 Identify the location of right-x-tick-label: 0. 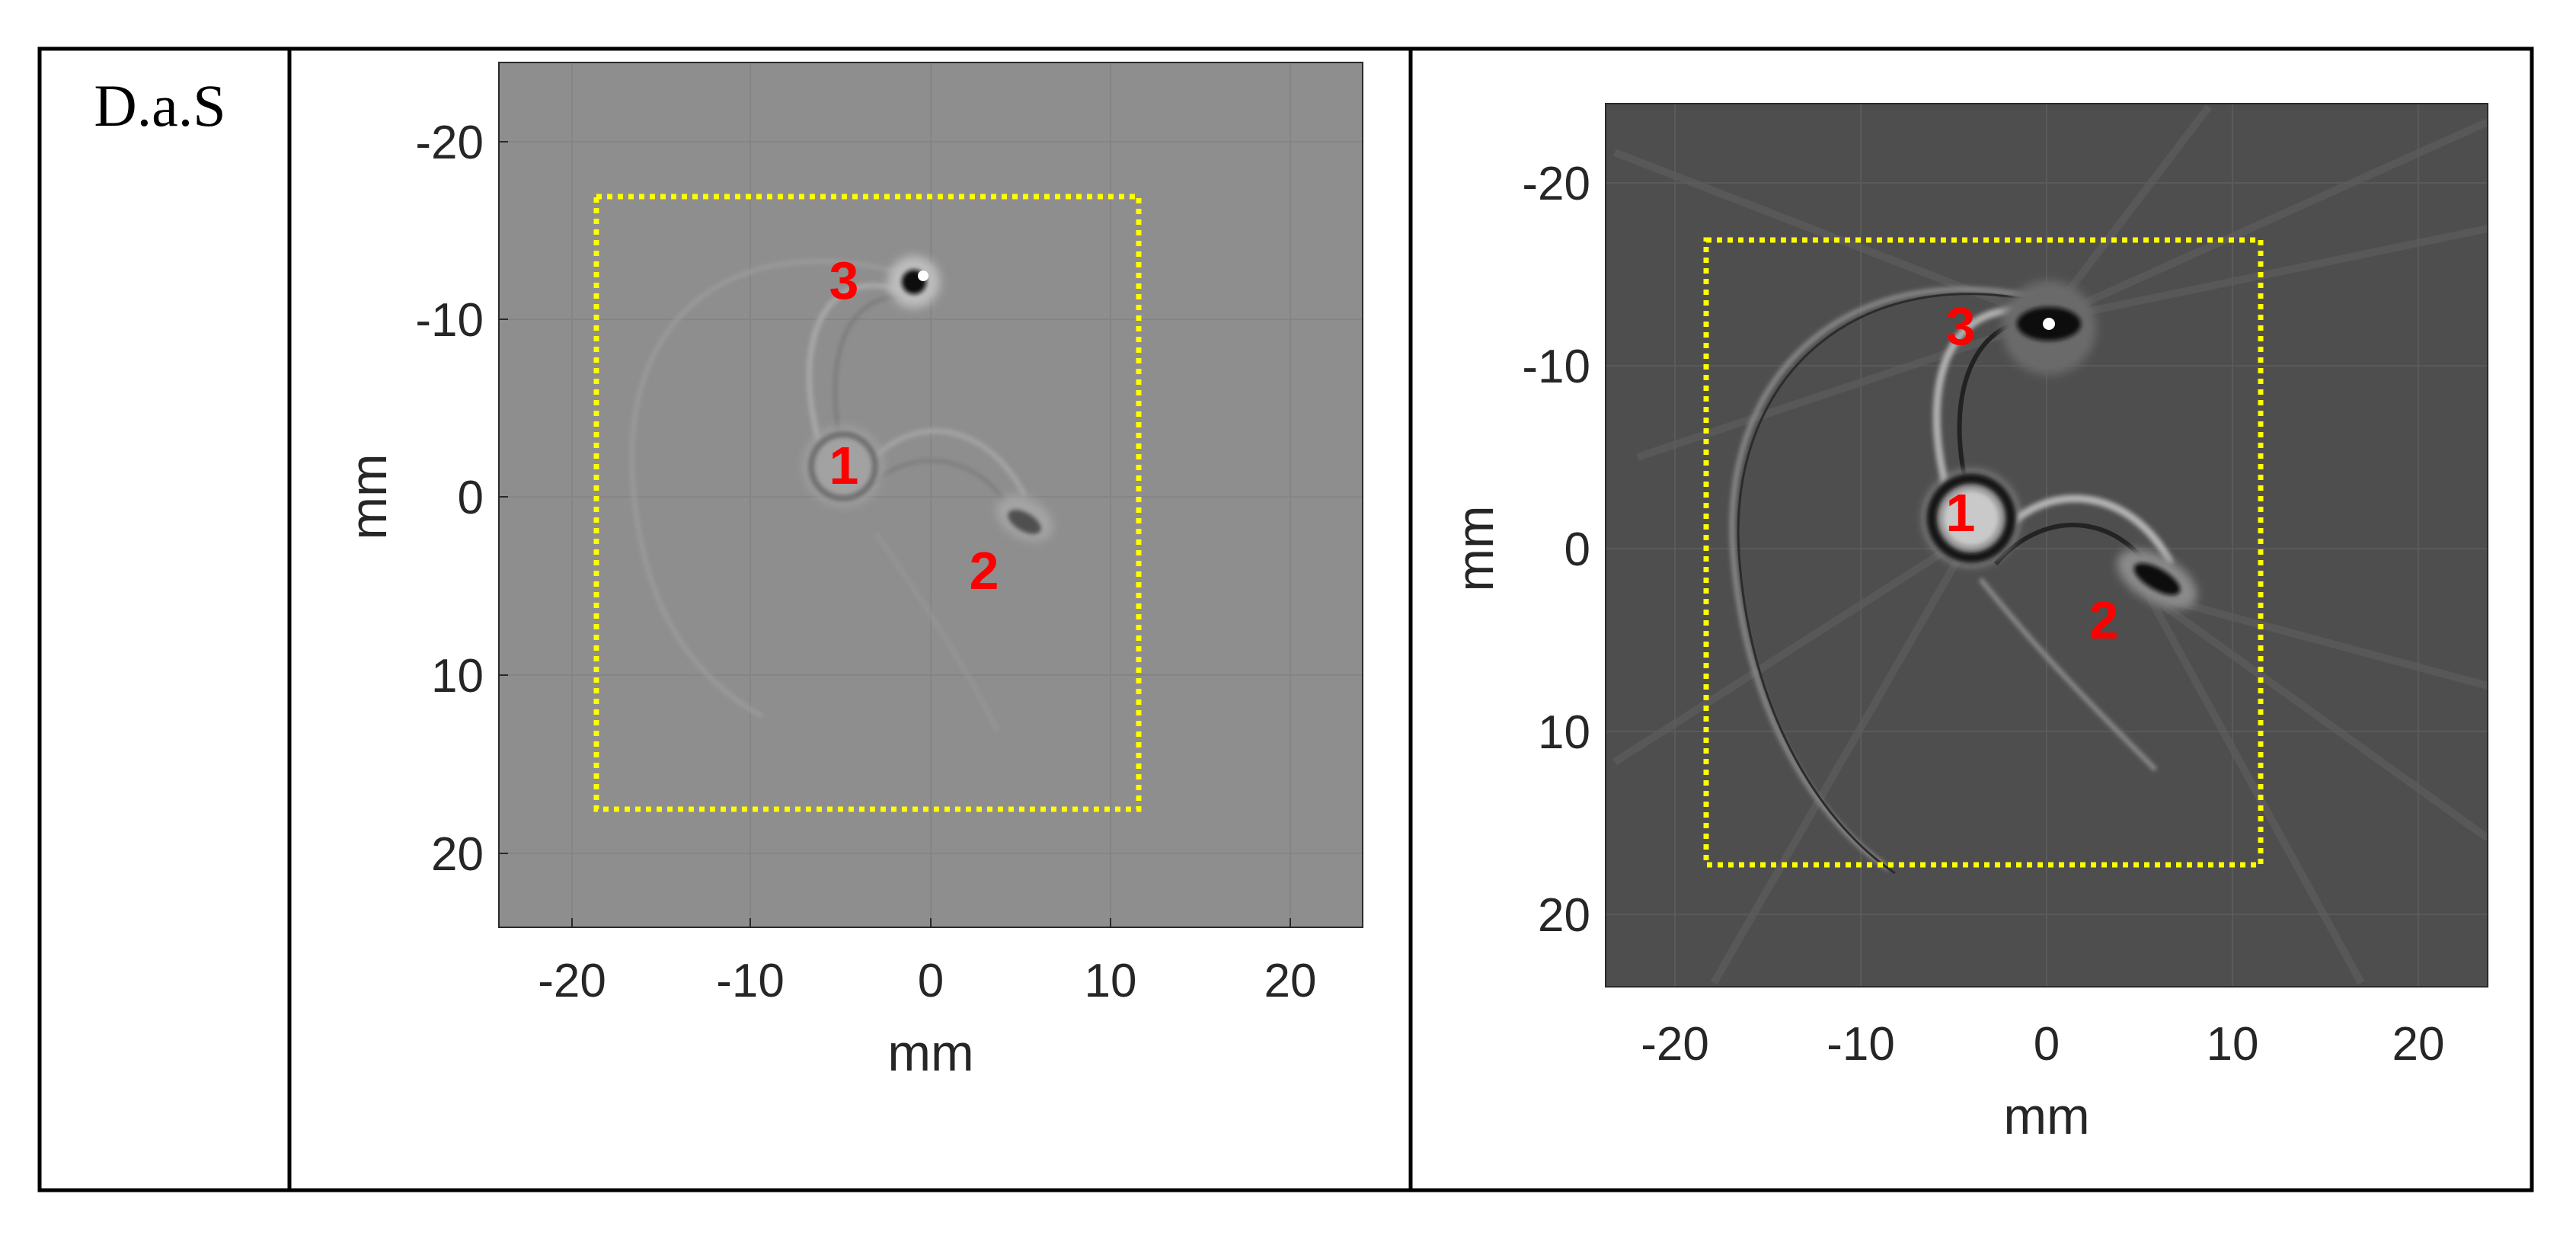
(2047, 1044).